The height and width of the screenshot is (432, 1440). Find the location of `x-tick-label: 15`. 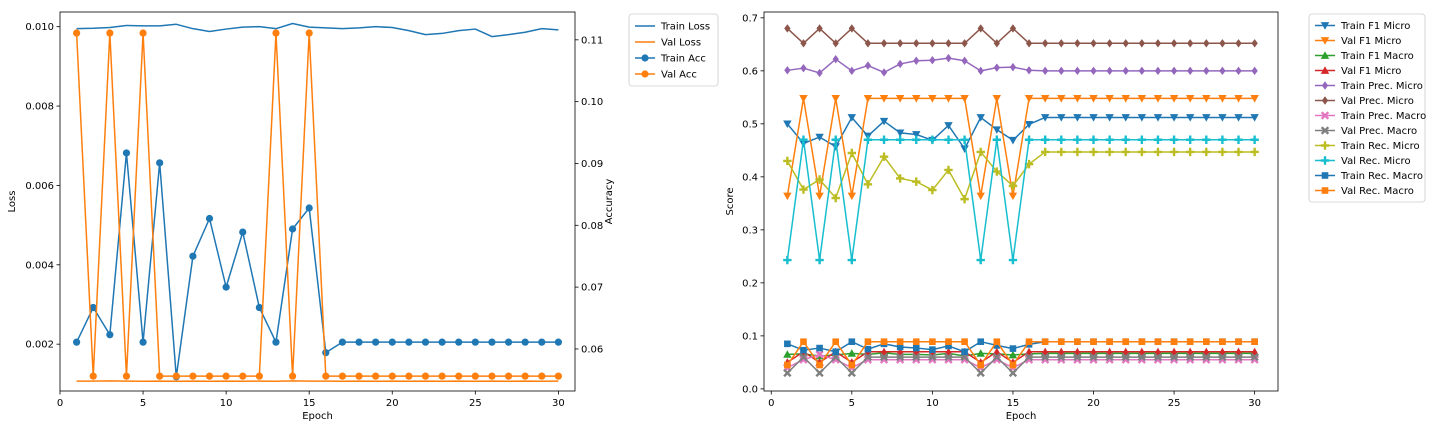

x-tick-label: 15 is located at coordinates (1013, 403).